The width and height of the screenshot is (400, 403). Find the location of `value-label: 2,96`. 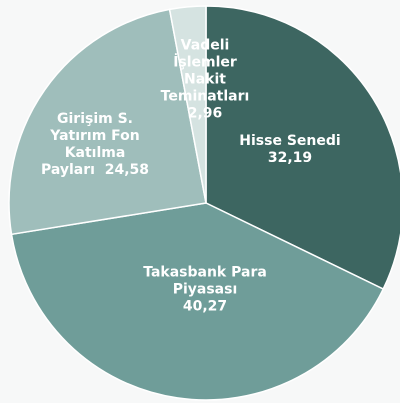

value-label: 2,96 is located at coordinates (205, 113).